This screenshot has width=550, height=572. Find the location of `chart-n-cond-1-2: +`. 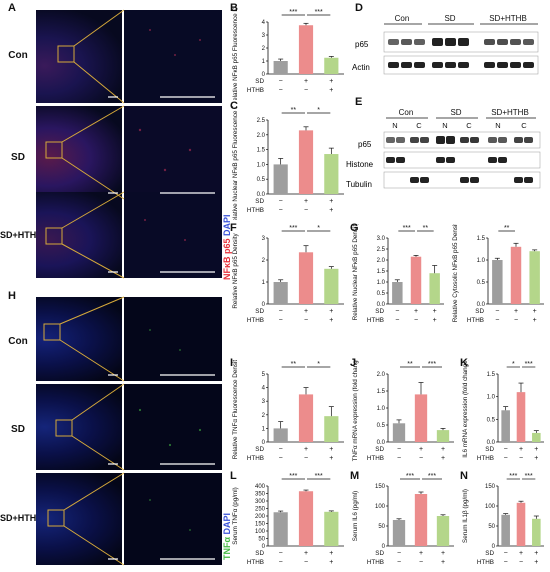

chart-n-cond-1-2: + is located at coordinates (536, 562).